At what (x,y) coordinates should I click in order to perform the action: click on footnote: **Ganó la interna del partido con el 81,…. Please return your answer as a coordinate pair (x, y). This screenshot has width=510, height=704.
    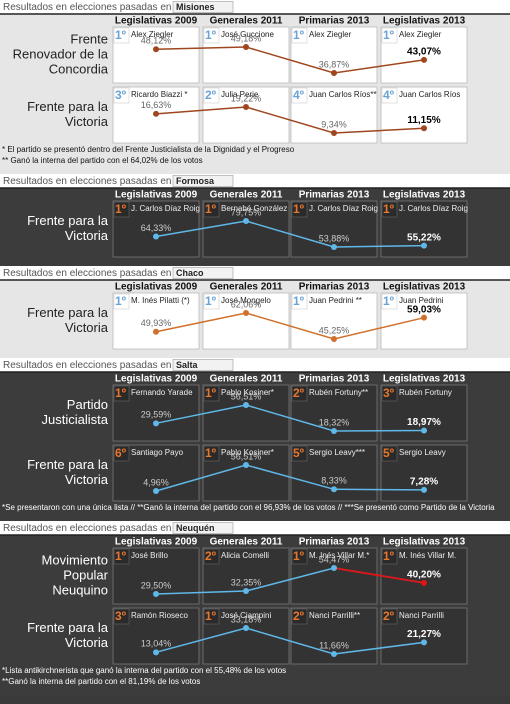
    Looking at the image, I should click on (101, 681).